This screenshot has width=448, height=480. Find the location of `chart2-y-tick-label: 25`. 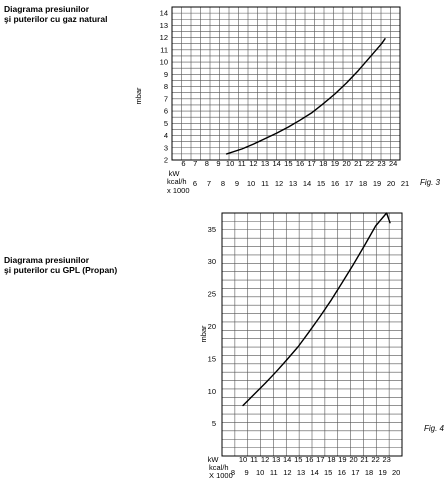

chart2-y-tick-label: 25 is located at coordinates (212, 294).